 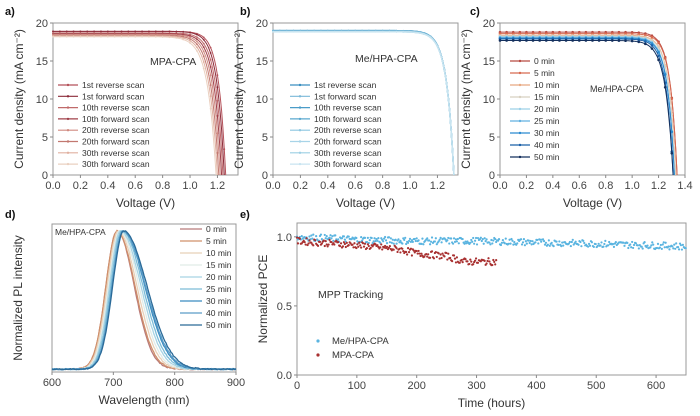 I want to click on legend-label: MPA-CPA, so click(x=353, y=355).